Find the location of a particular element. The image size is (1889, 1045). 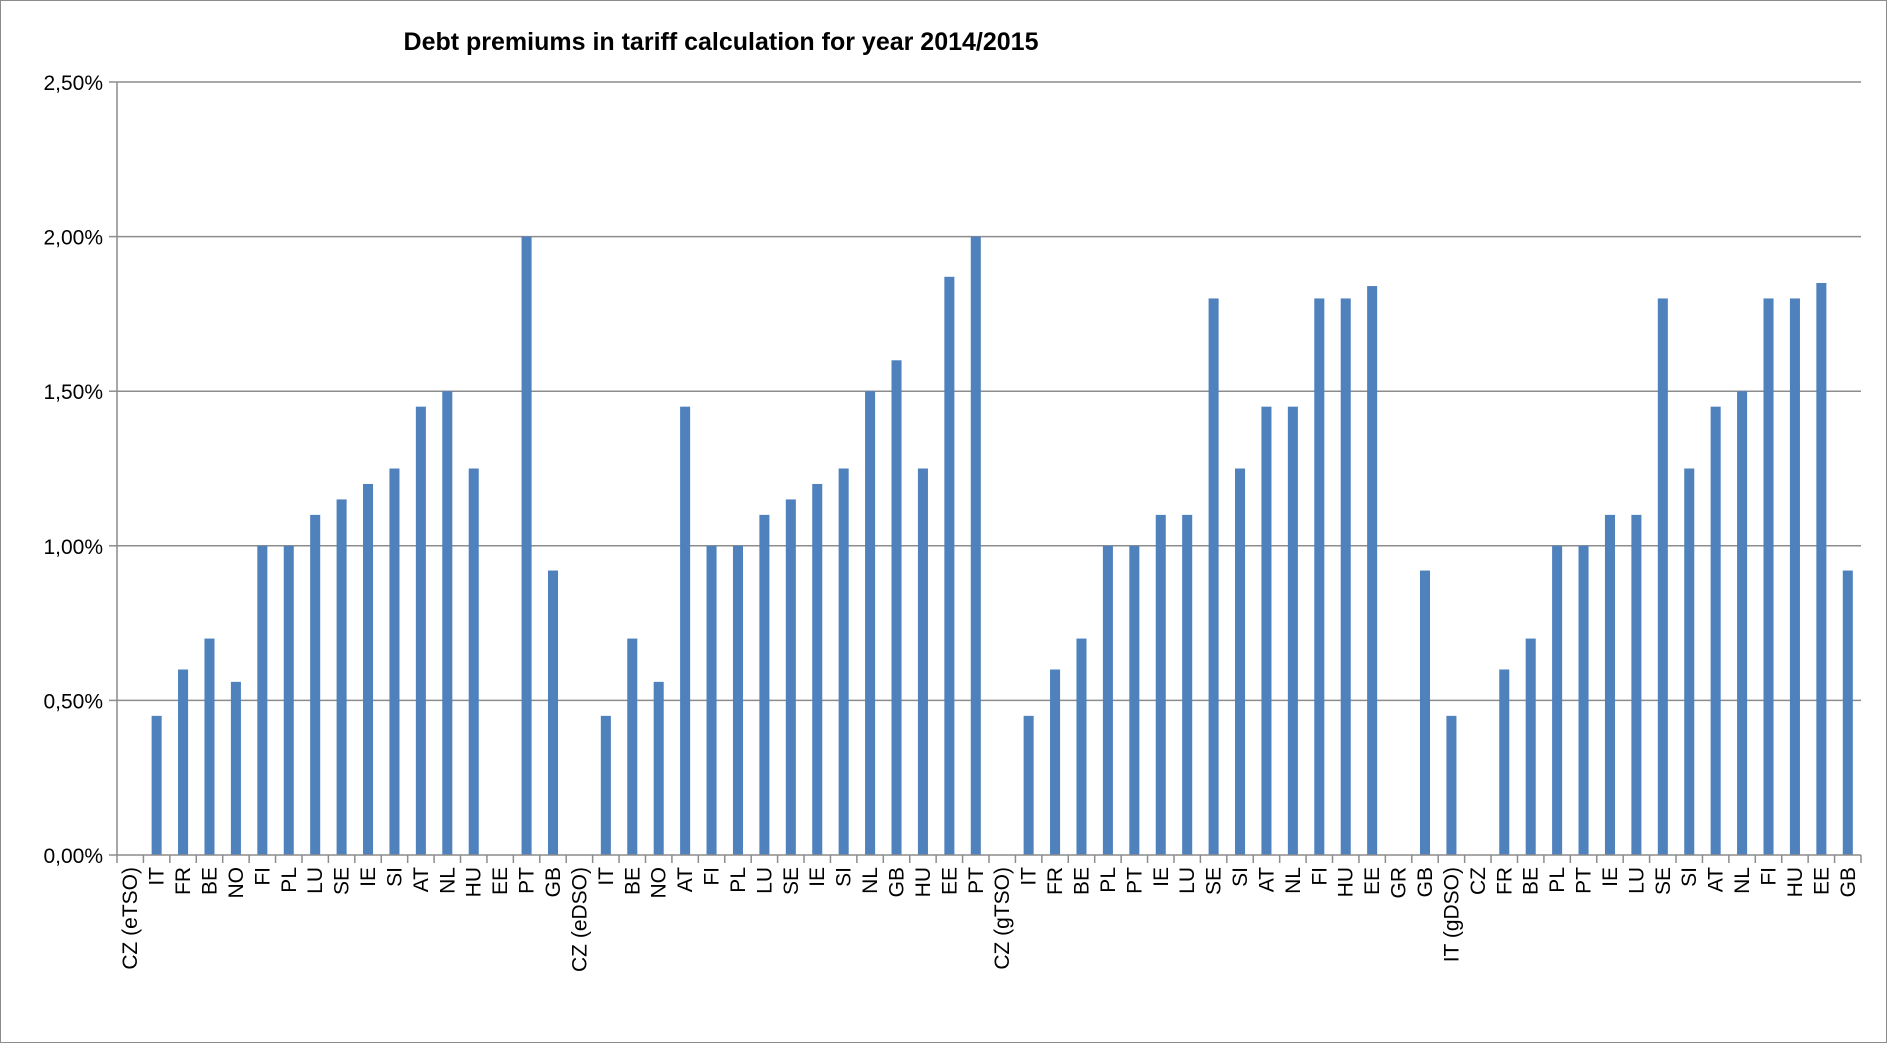

y-tick-label: 1,50% is located at coordinates (73, 392).